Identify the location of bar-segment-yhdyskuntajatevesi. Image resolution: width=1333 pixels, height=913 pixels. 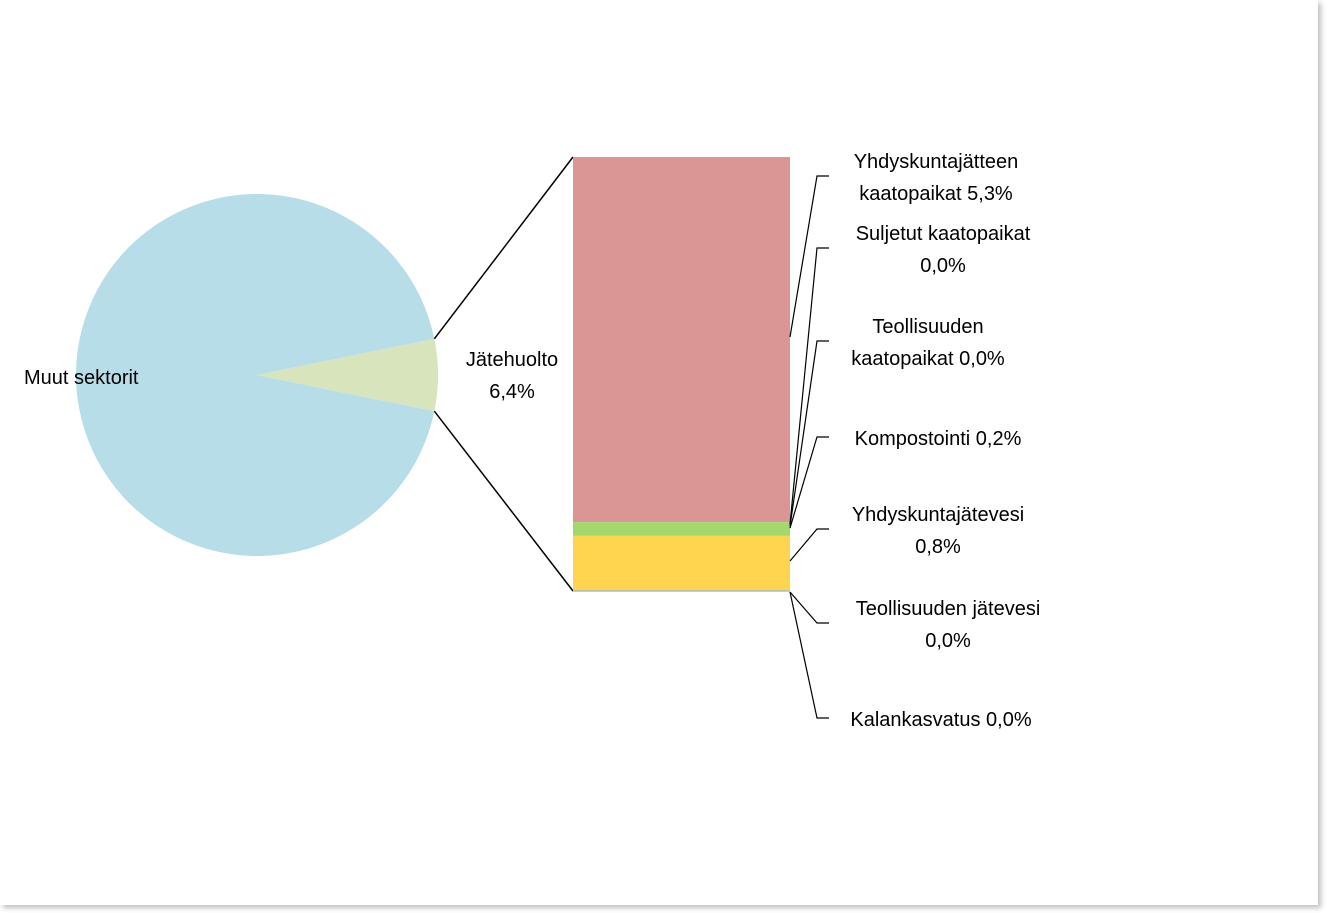
(681, 563).